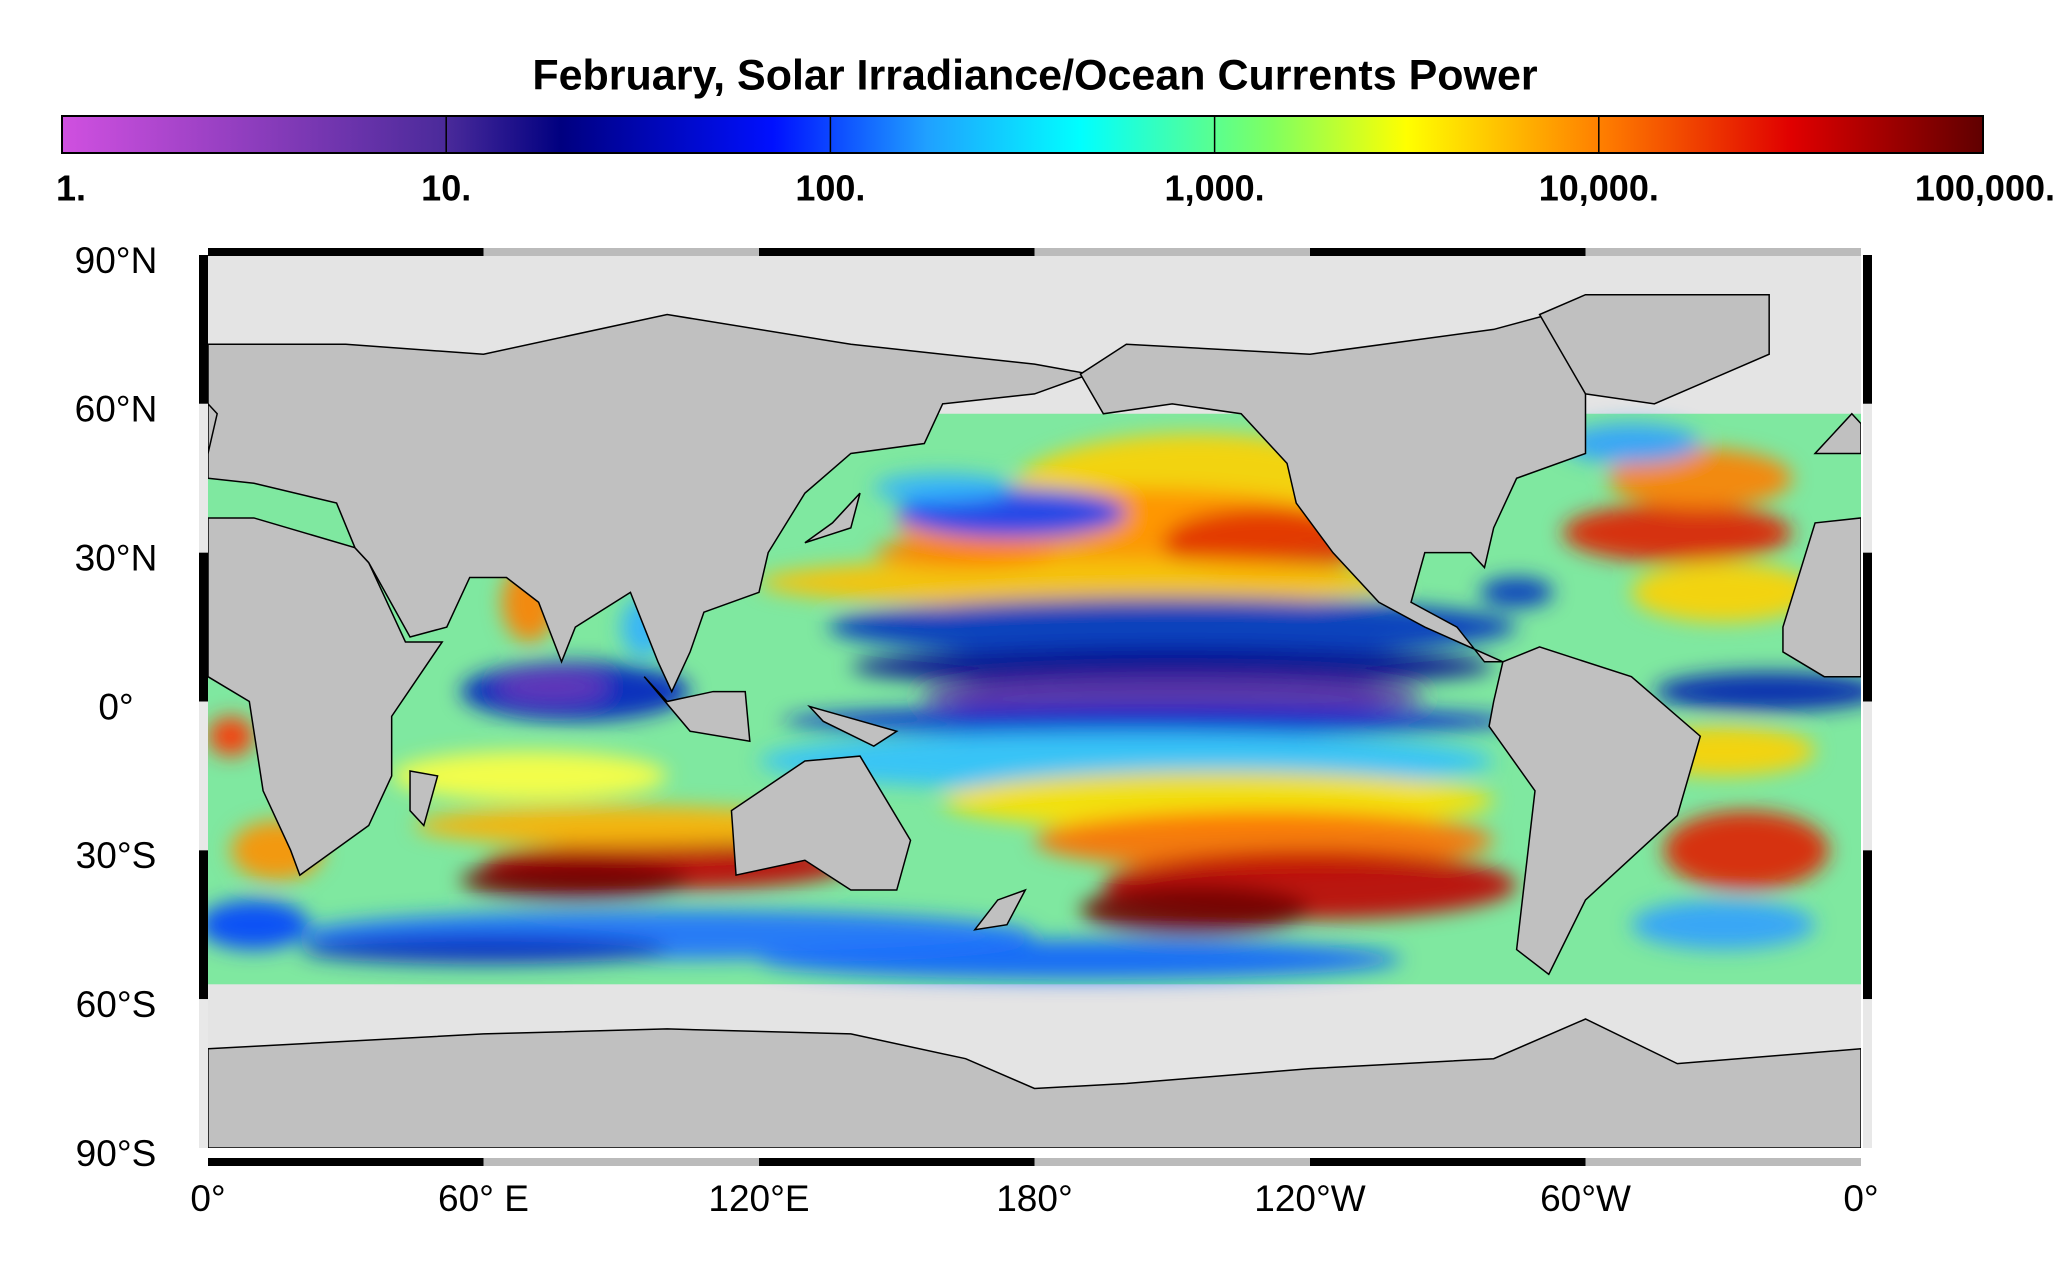  Describe the element at coordinates (115, 706) in the screenshot. I see `y-tick-label: 0°` at that location.